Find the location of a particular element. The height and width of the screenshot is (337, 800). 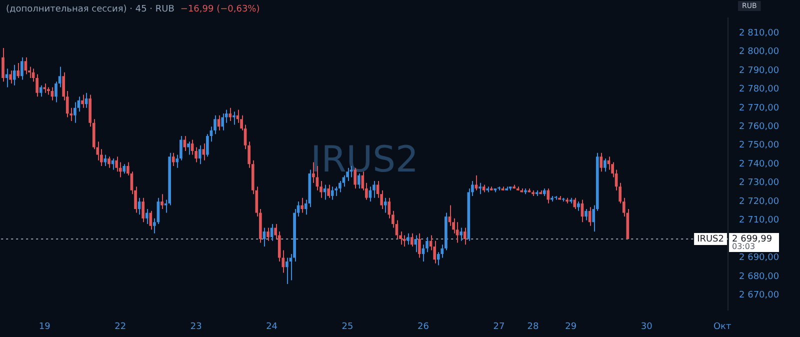

chart-subtitle: −16,99 (−0,63%) is located at coordinates (220, 9).